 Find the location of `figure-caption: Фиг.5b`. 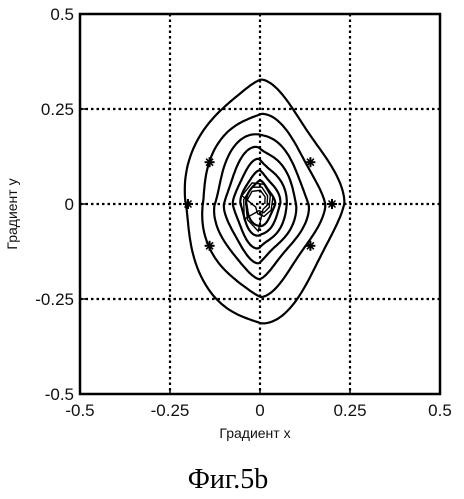

figure-caption: Фиг.5b is located at coordinates (228, 479).